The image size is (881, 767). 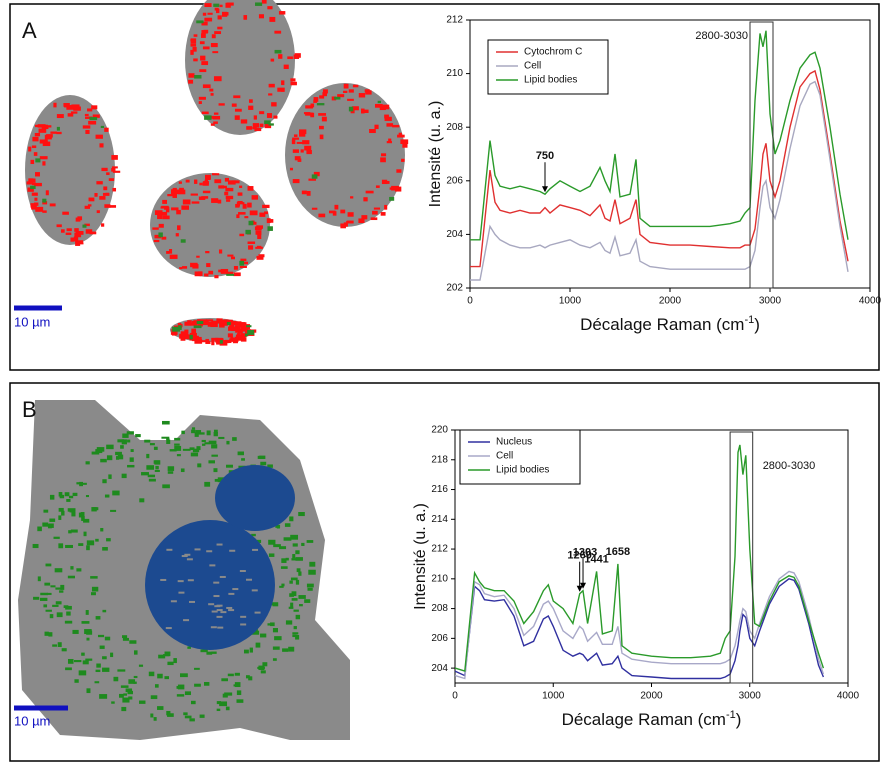 What do you see at coordinates (731, 715) in the screenshot?
I see `x-axis-label-part: -1` at bounding box center [731, 715].